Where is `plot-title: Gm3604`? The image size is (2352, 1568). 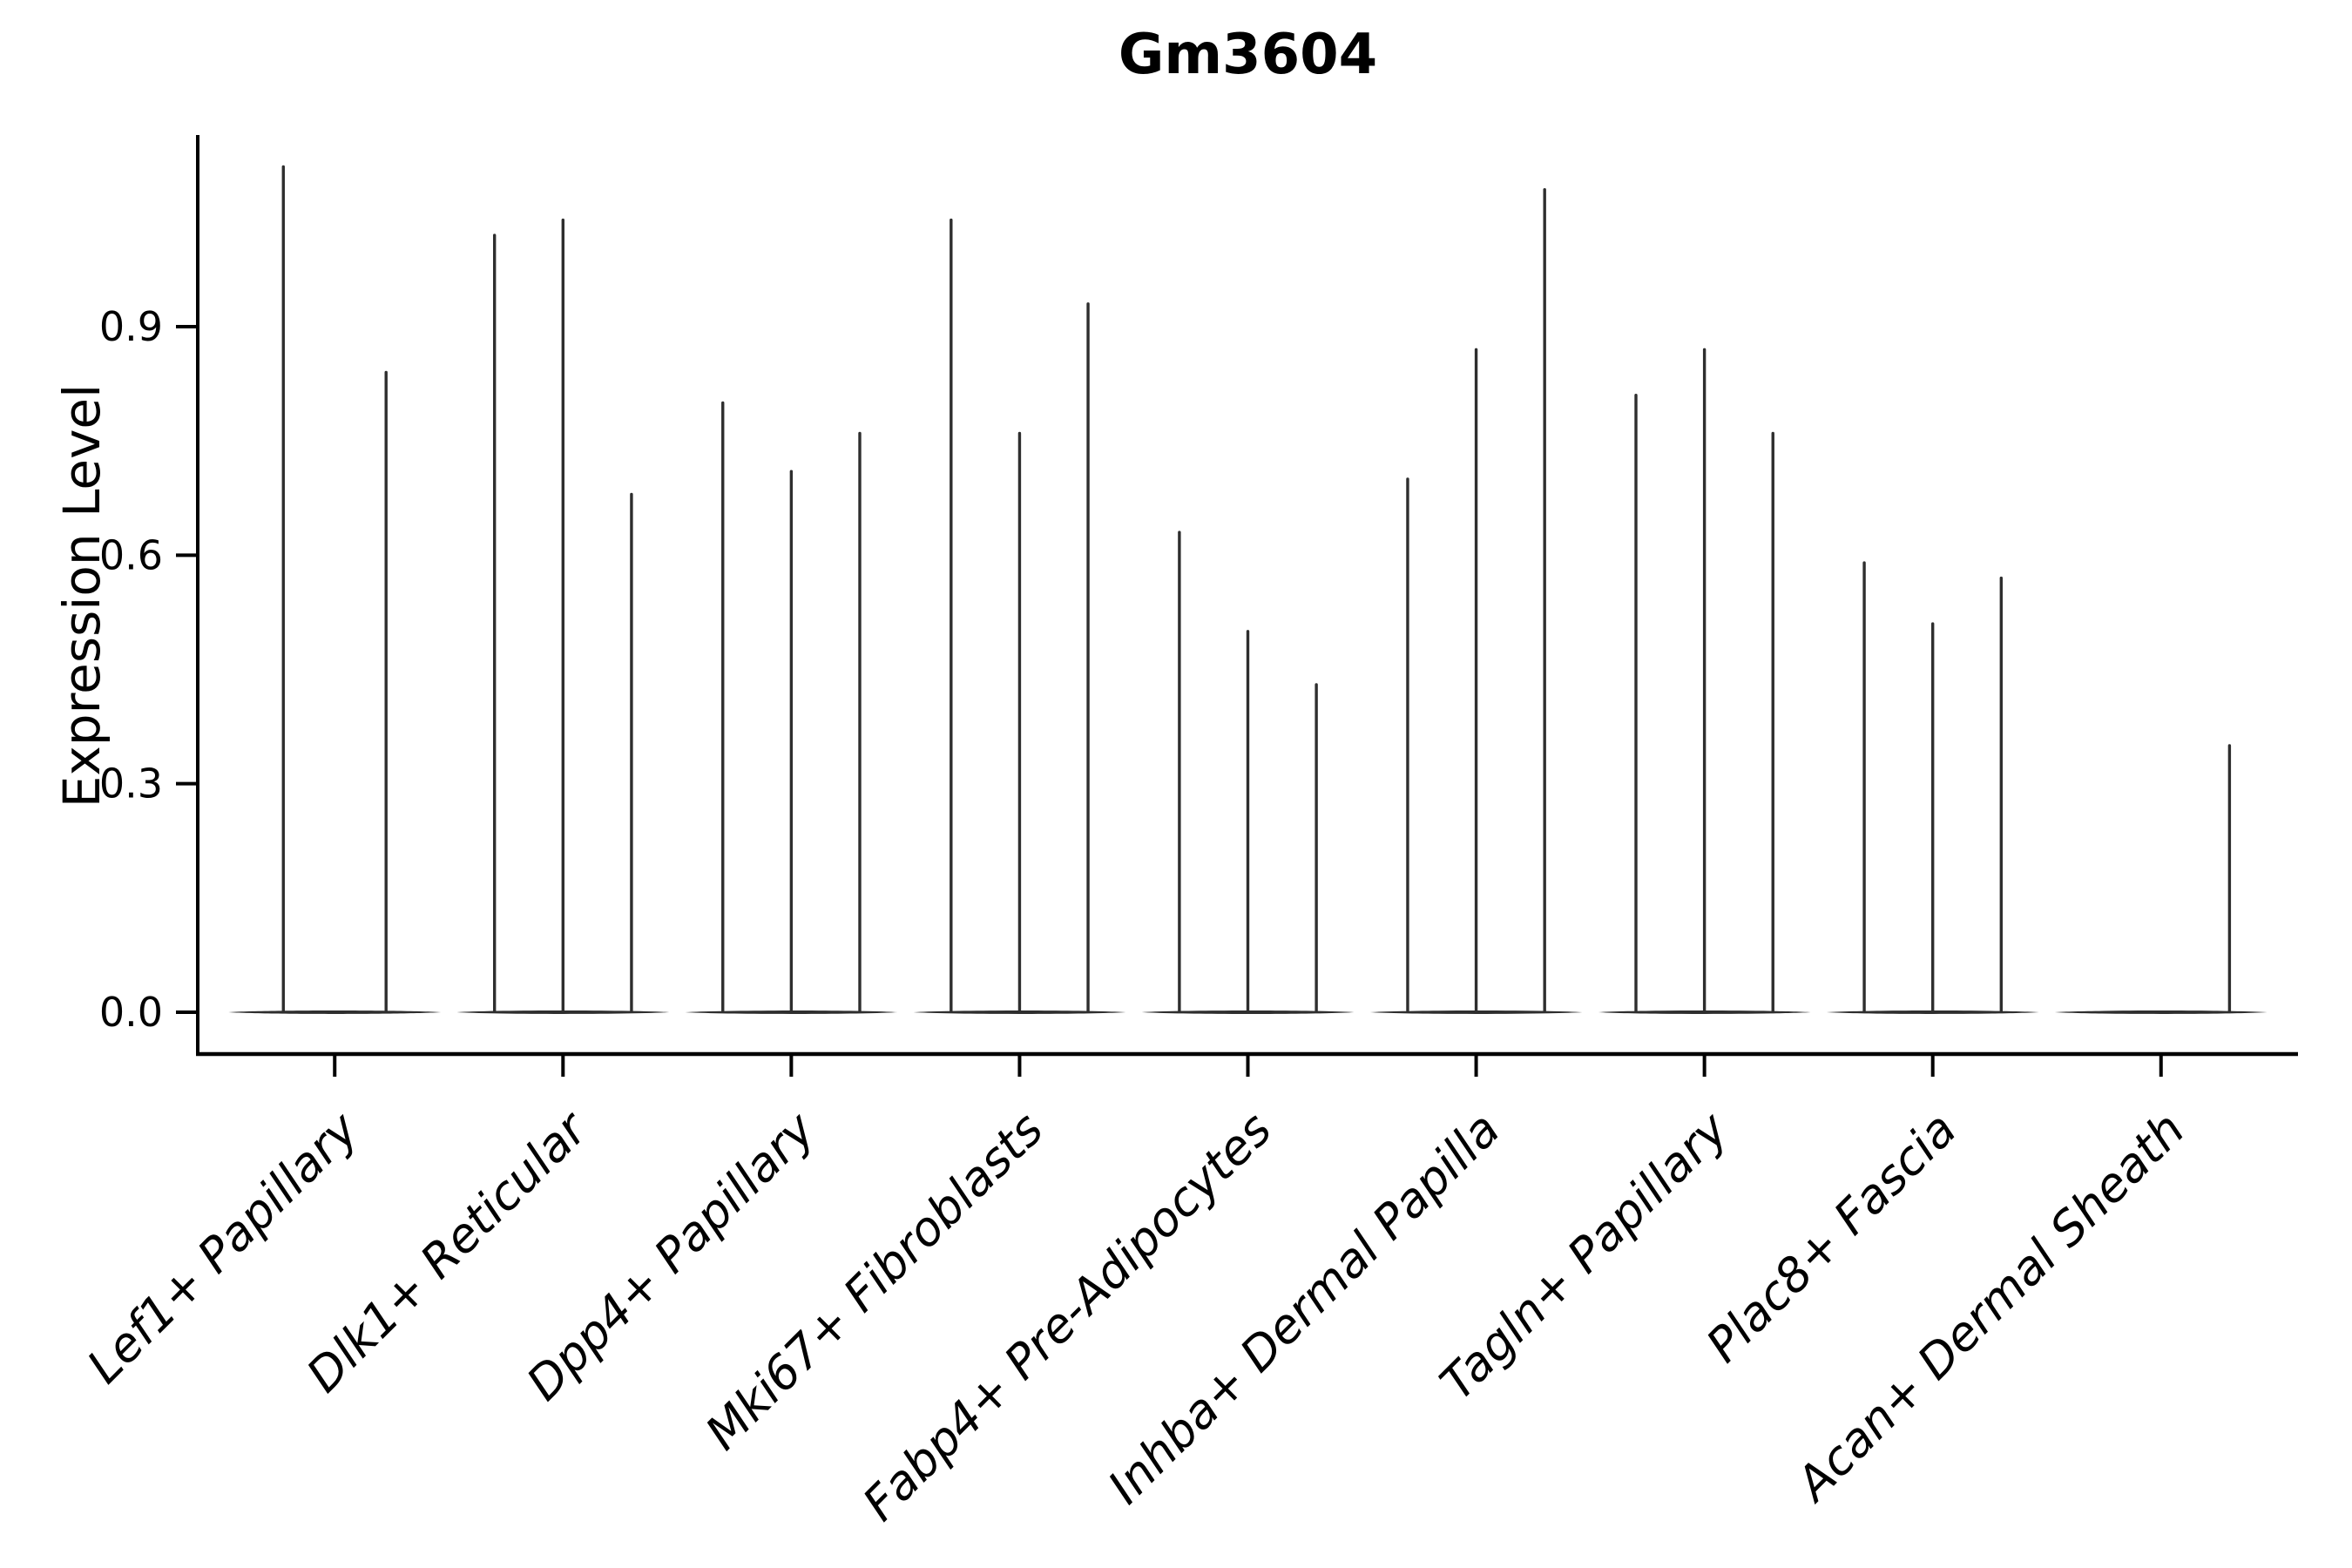
plot-title: Gm3604 is located at coordinates (1248, 55).